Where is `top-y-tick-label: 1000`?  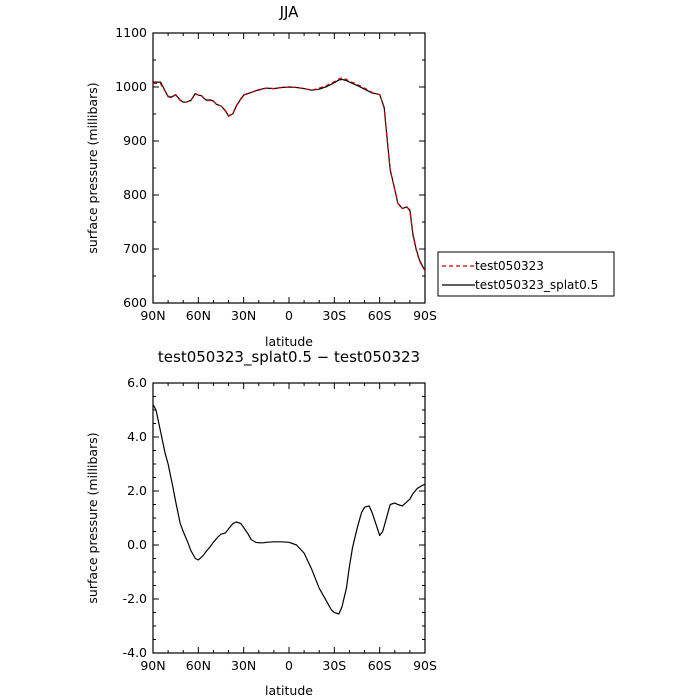 top-y-tick-label: 1000 is located at coordinates (131, 86).